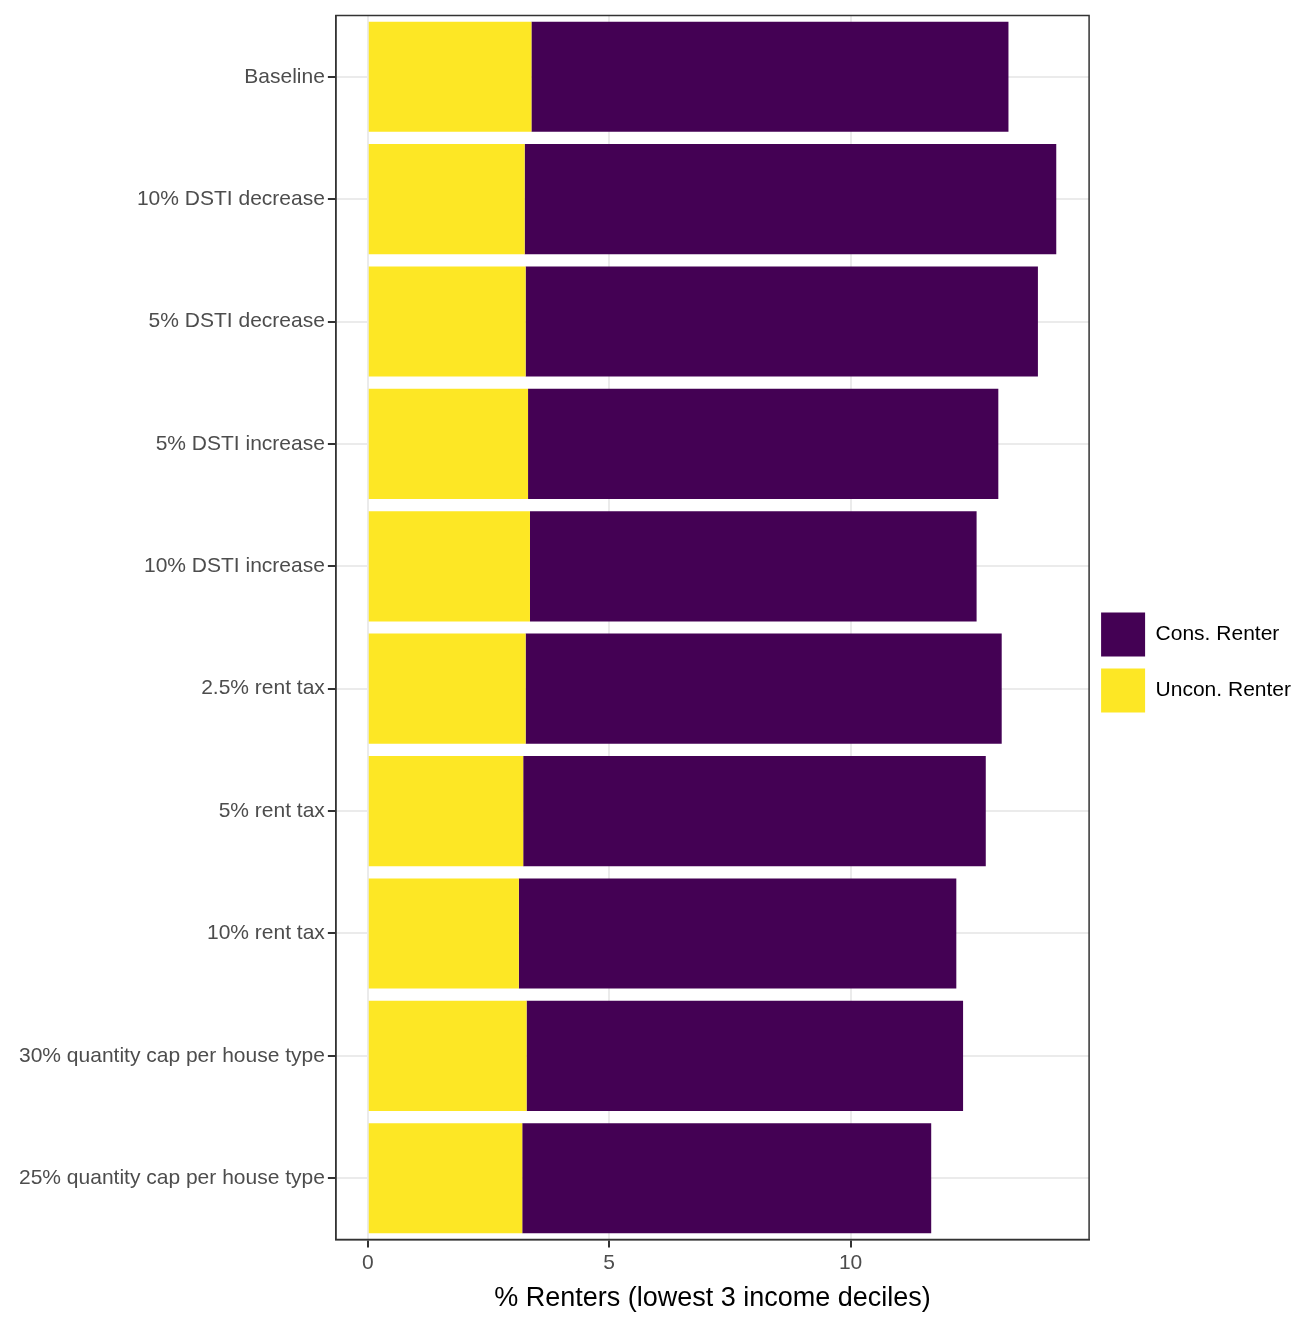 This screenshot has width=1315, height=1323. I want to click on y-tick-label: 5% rent tax, so click(272, 809).